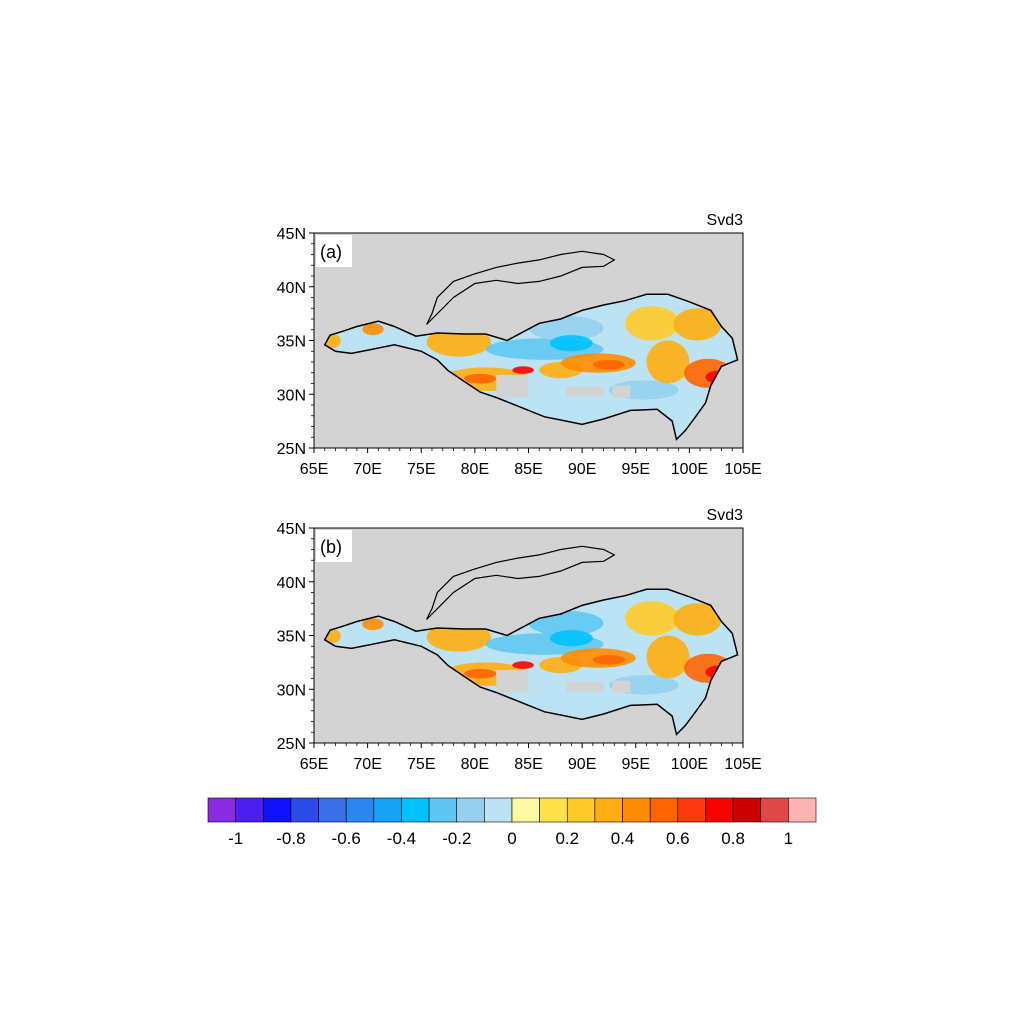 The width and height of the screenshot is (1024, 1024). What do you see at coordinates (456, 838) in the screenshot?
I see `colorbar-label: -0.2` at bounding box center [456, 838].